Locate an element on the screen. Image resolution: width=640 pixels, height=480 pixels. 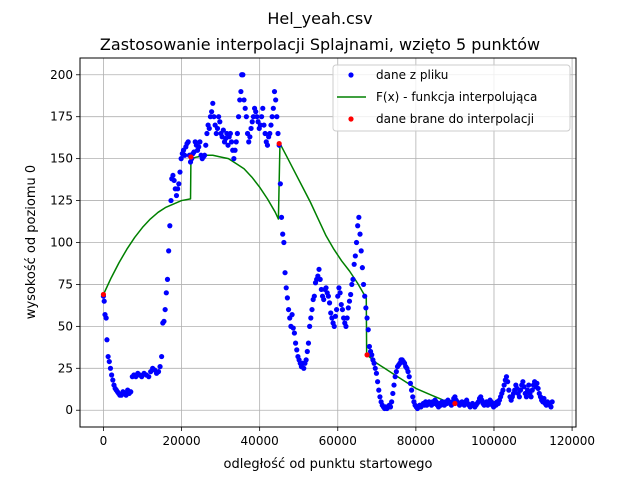
y-tick-label: 125 is located at coordinates (61, 201).